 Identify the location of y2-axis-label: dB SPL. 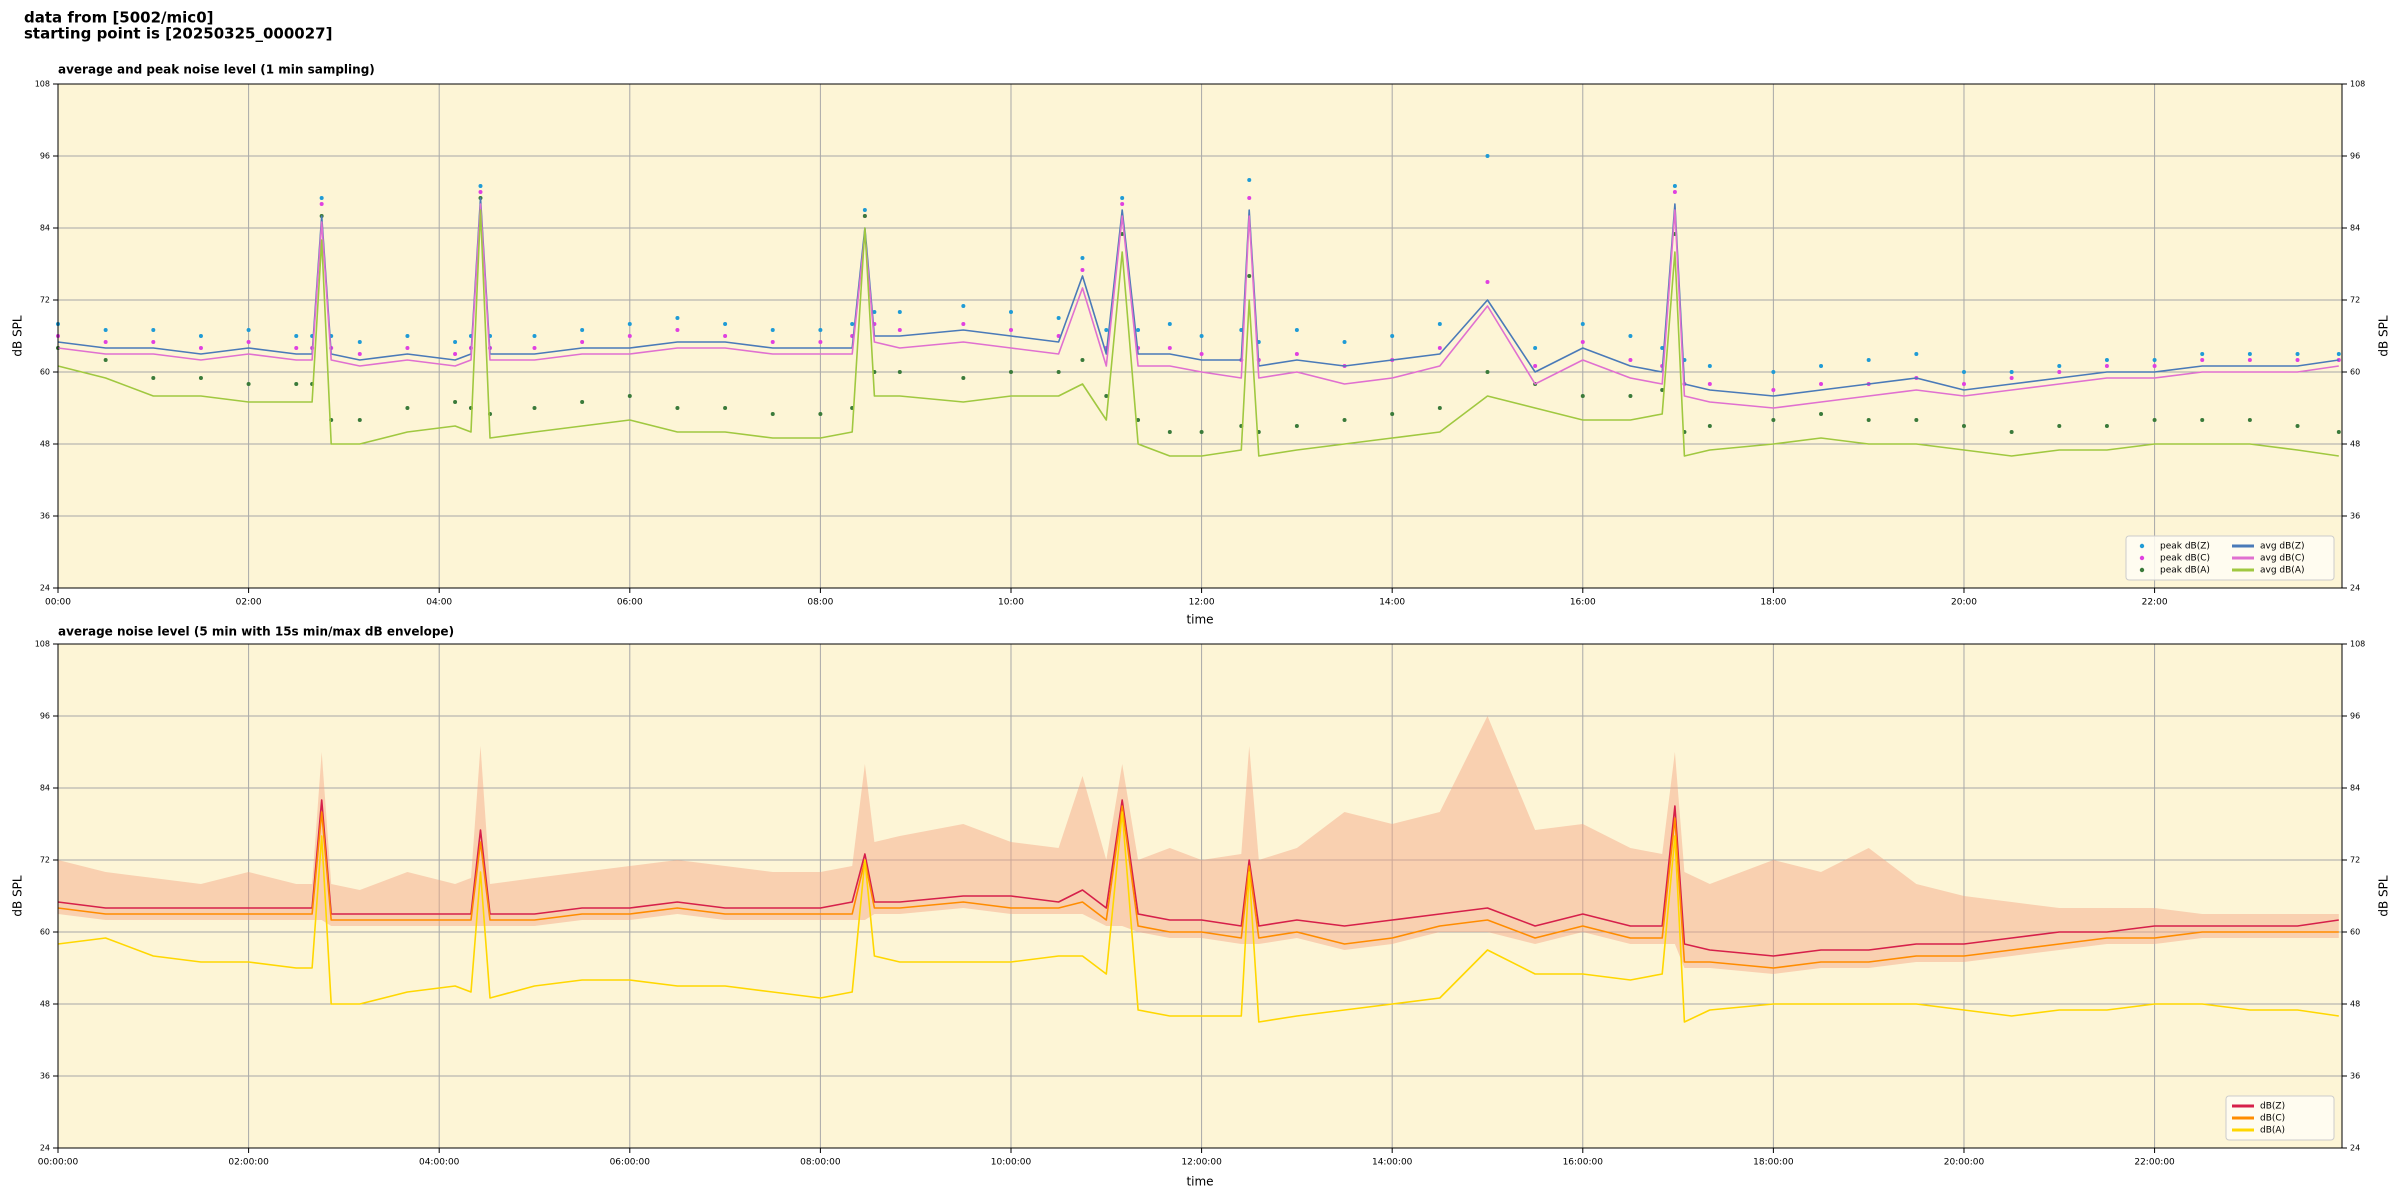
(2384, 336).